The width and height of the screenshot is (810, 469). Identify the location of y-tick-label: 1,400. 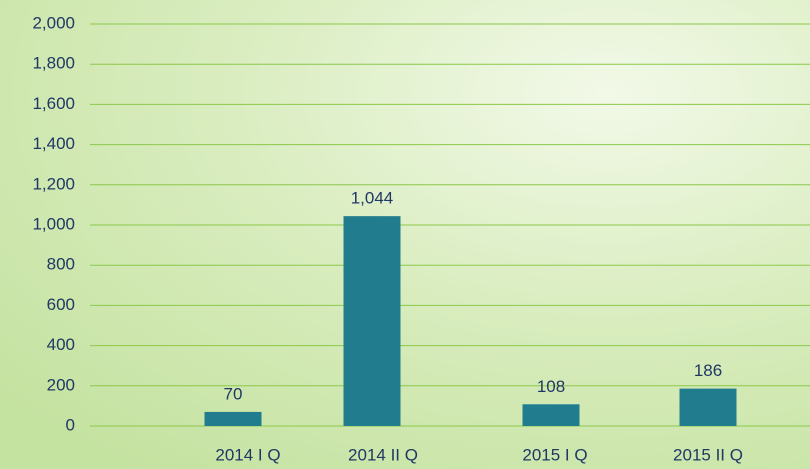
(53, 143).